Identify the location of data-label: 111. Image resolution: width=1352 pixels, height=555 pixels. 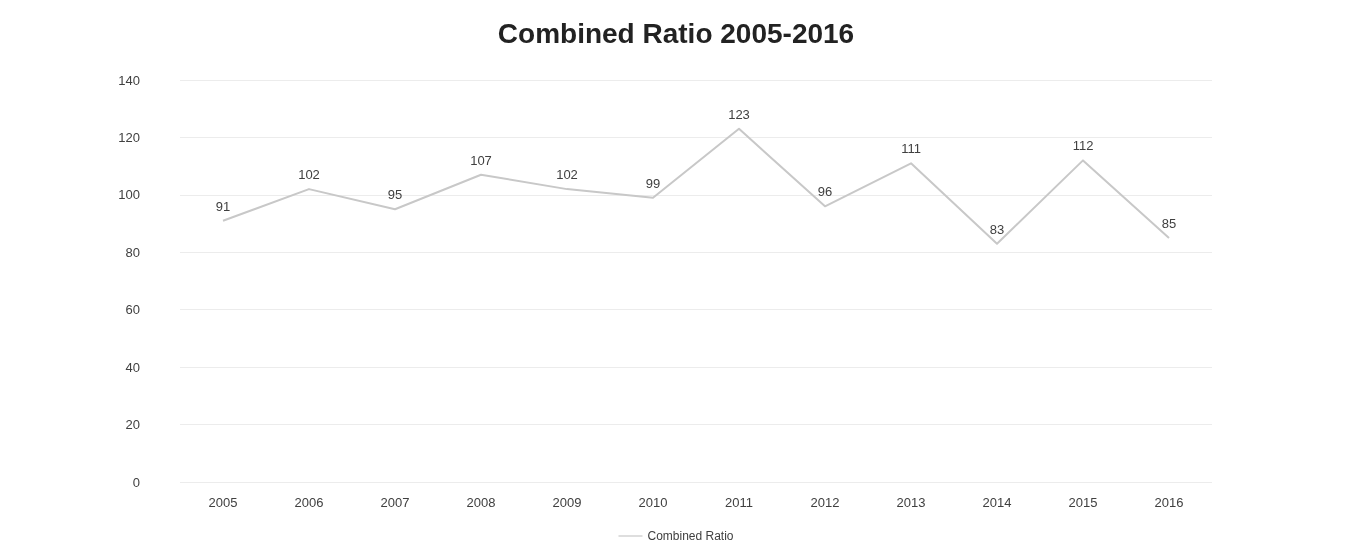
(911, 149).